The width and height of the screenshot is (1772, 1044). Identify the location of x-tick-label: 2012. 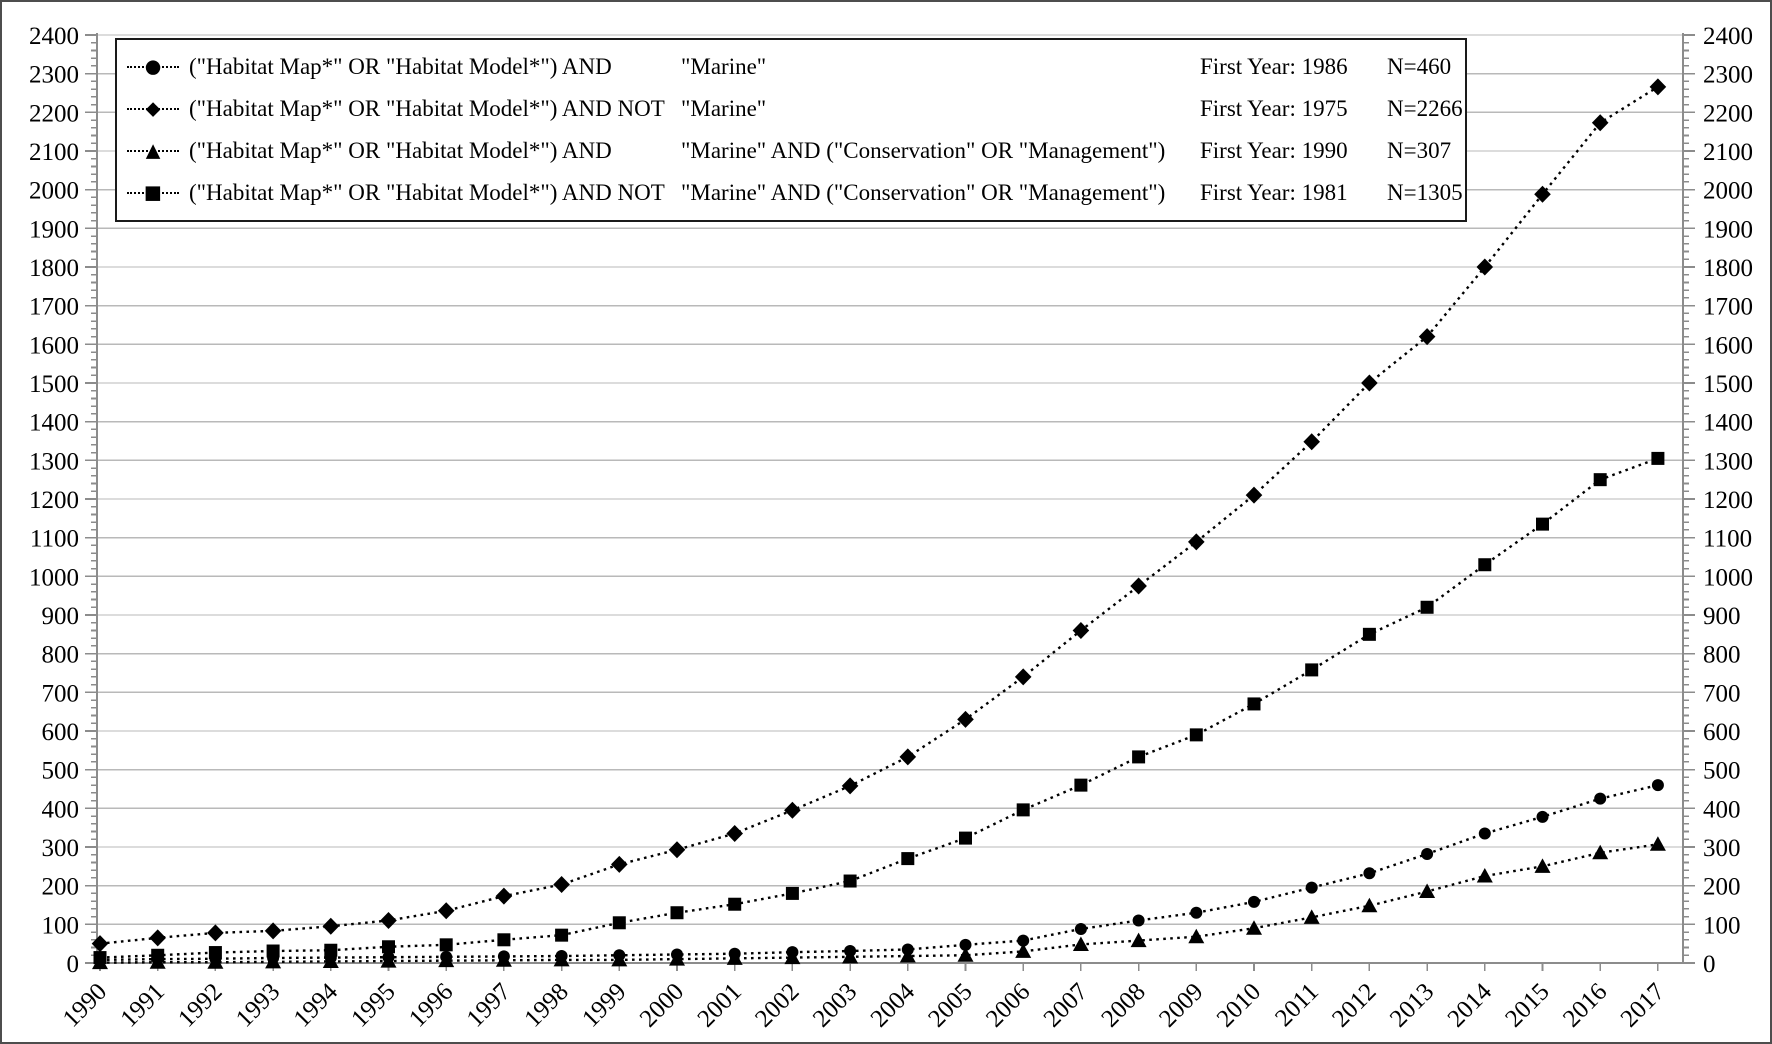
(1354, 1005).